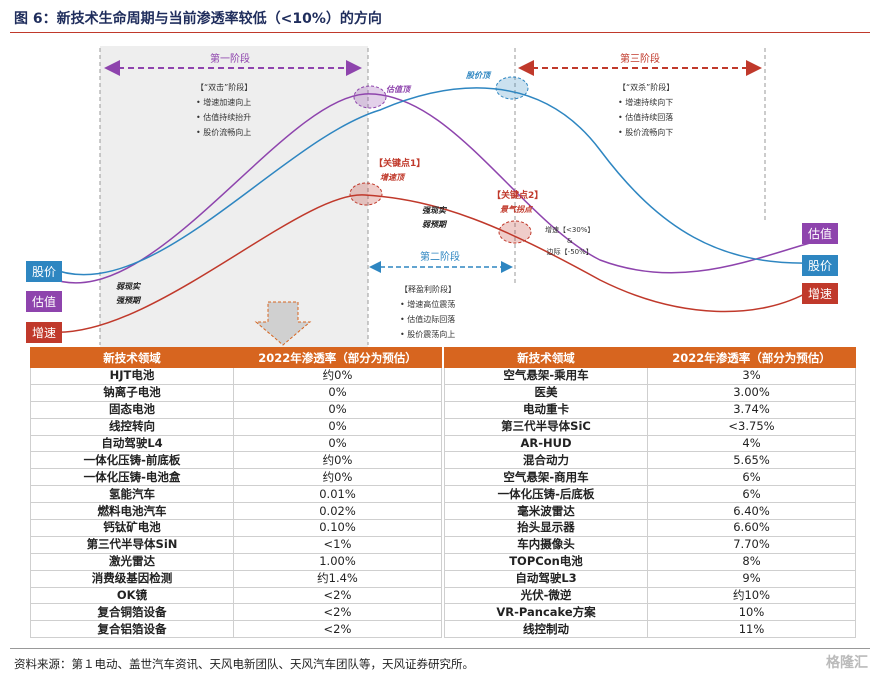  I want to click on legend-right-growth: 增速, so click(820, 293).